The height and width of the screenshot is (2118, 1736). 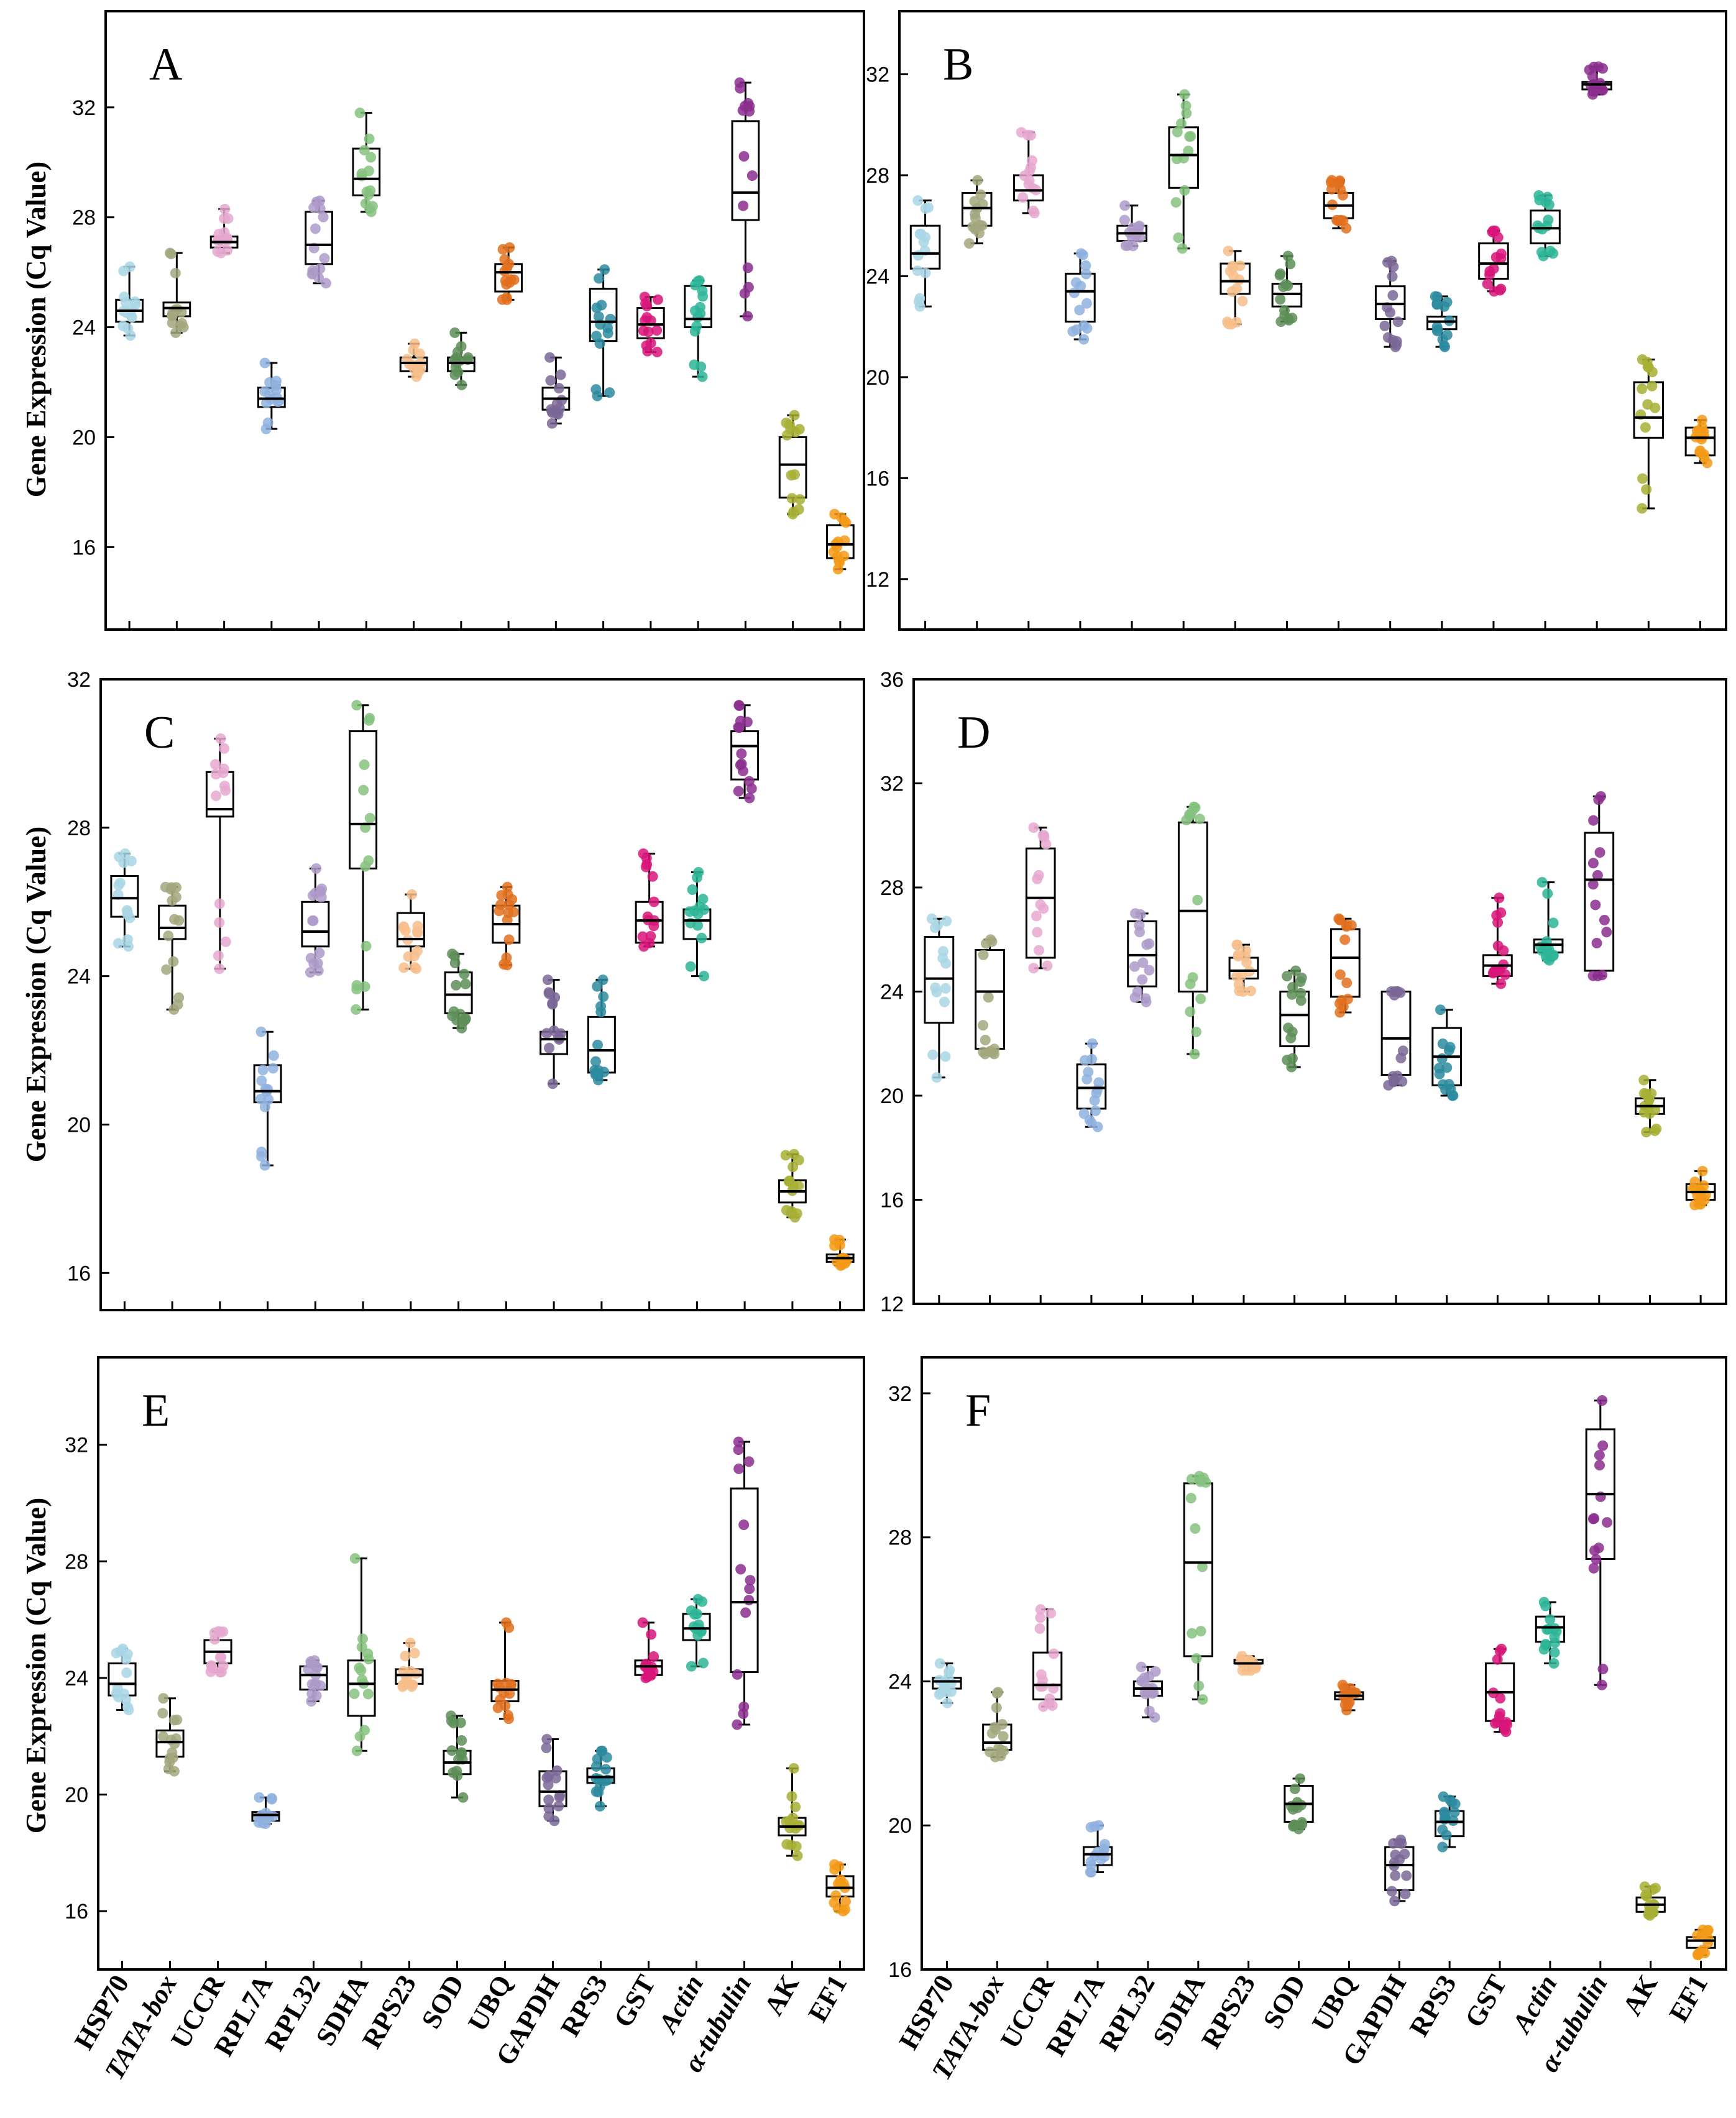 I want to click on box-AK, so click(x=1649, y=434).